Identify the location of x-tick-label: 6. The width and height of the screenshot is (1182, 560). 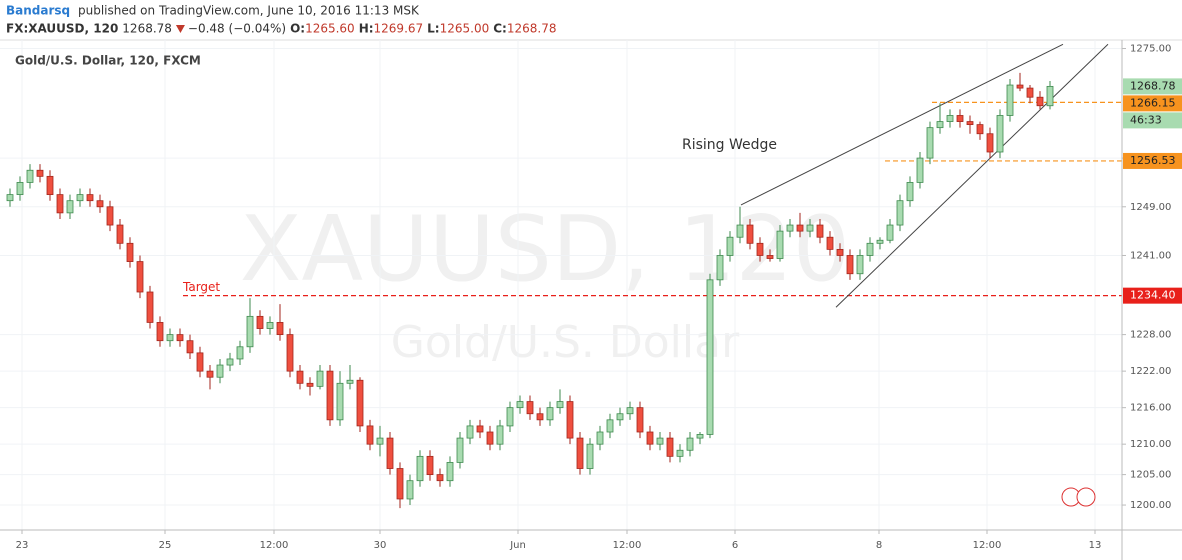
(735, 545).